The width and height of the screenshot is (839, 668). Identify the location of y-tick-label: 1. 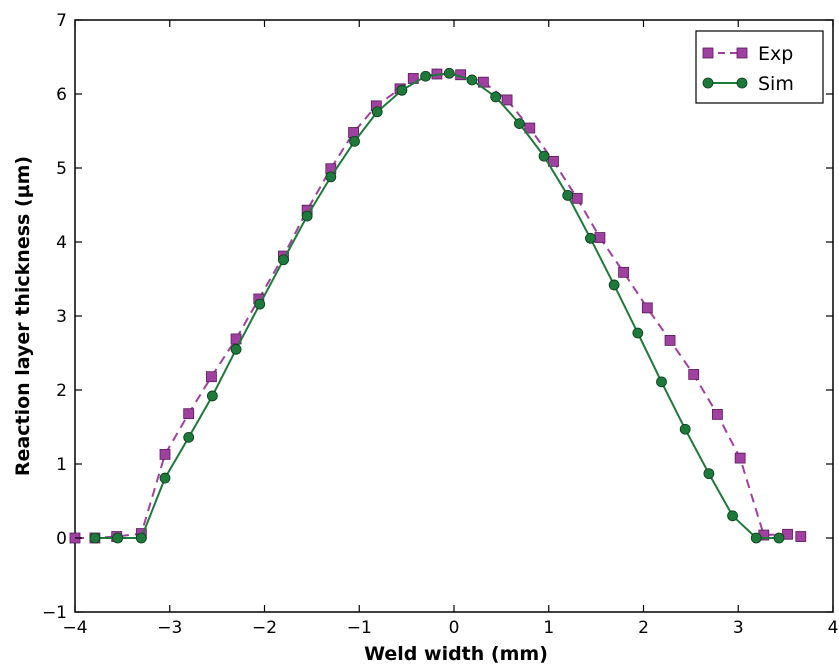
(61, 465).